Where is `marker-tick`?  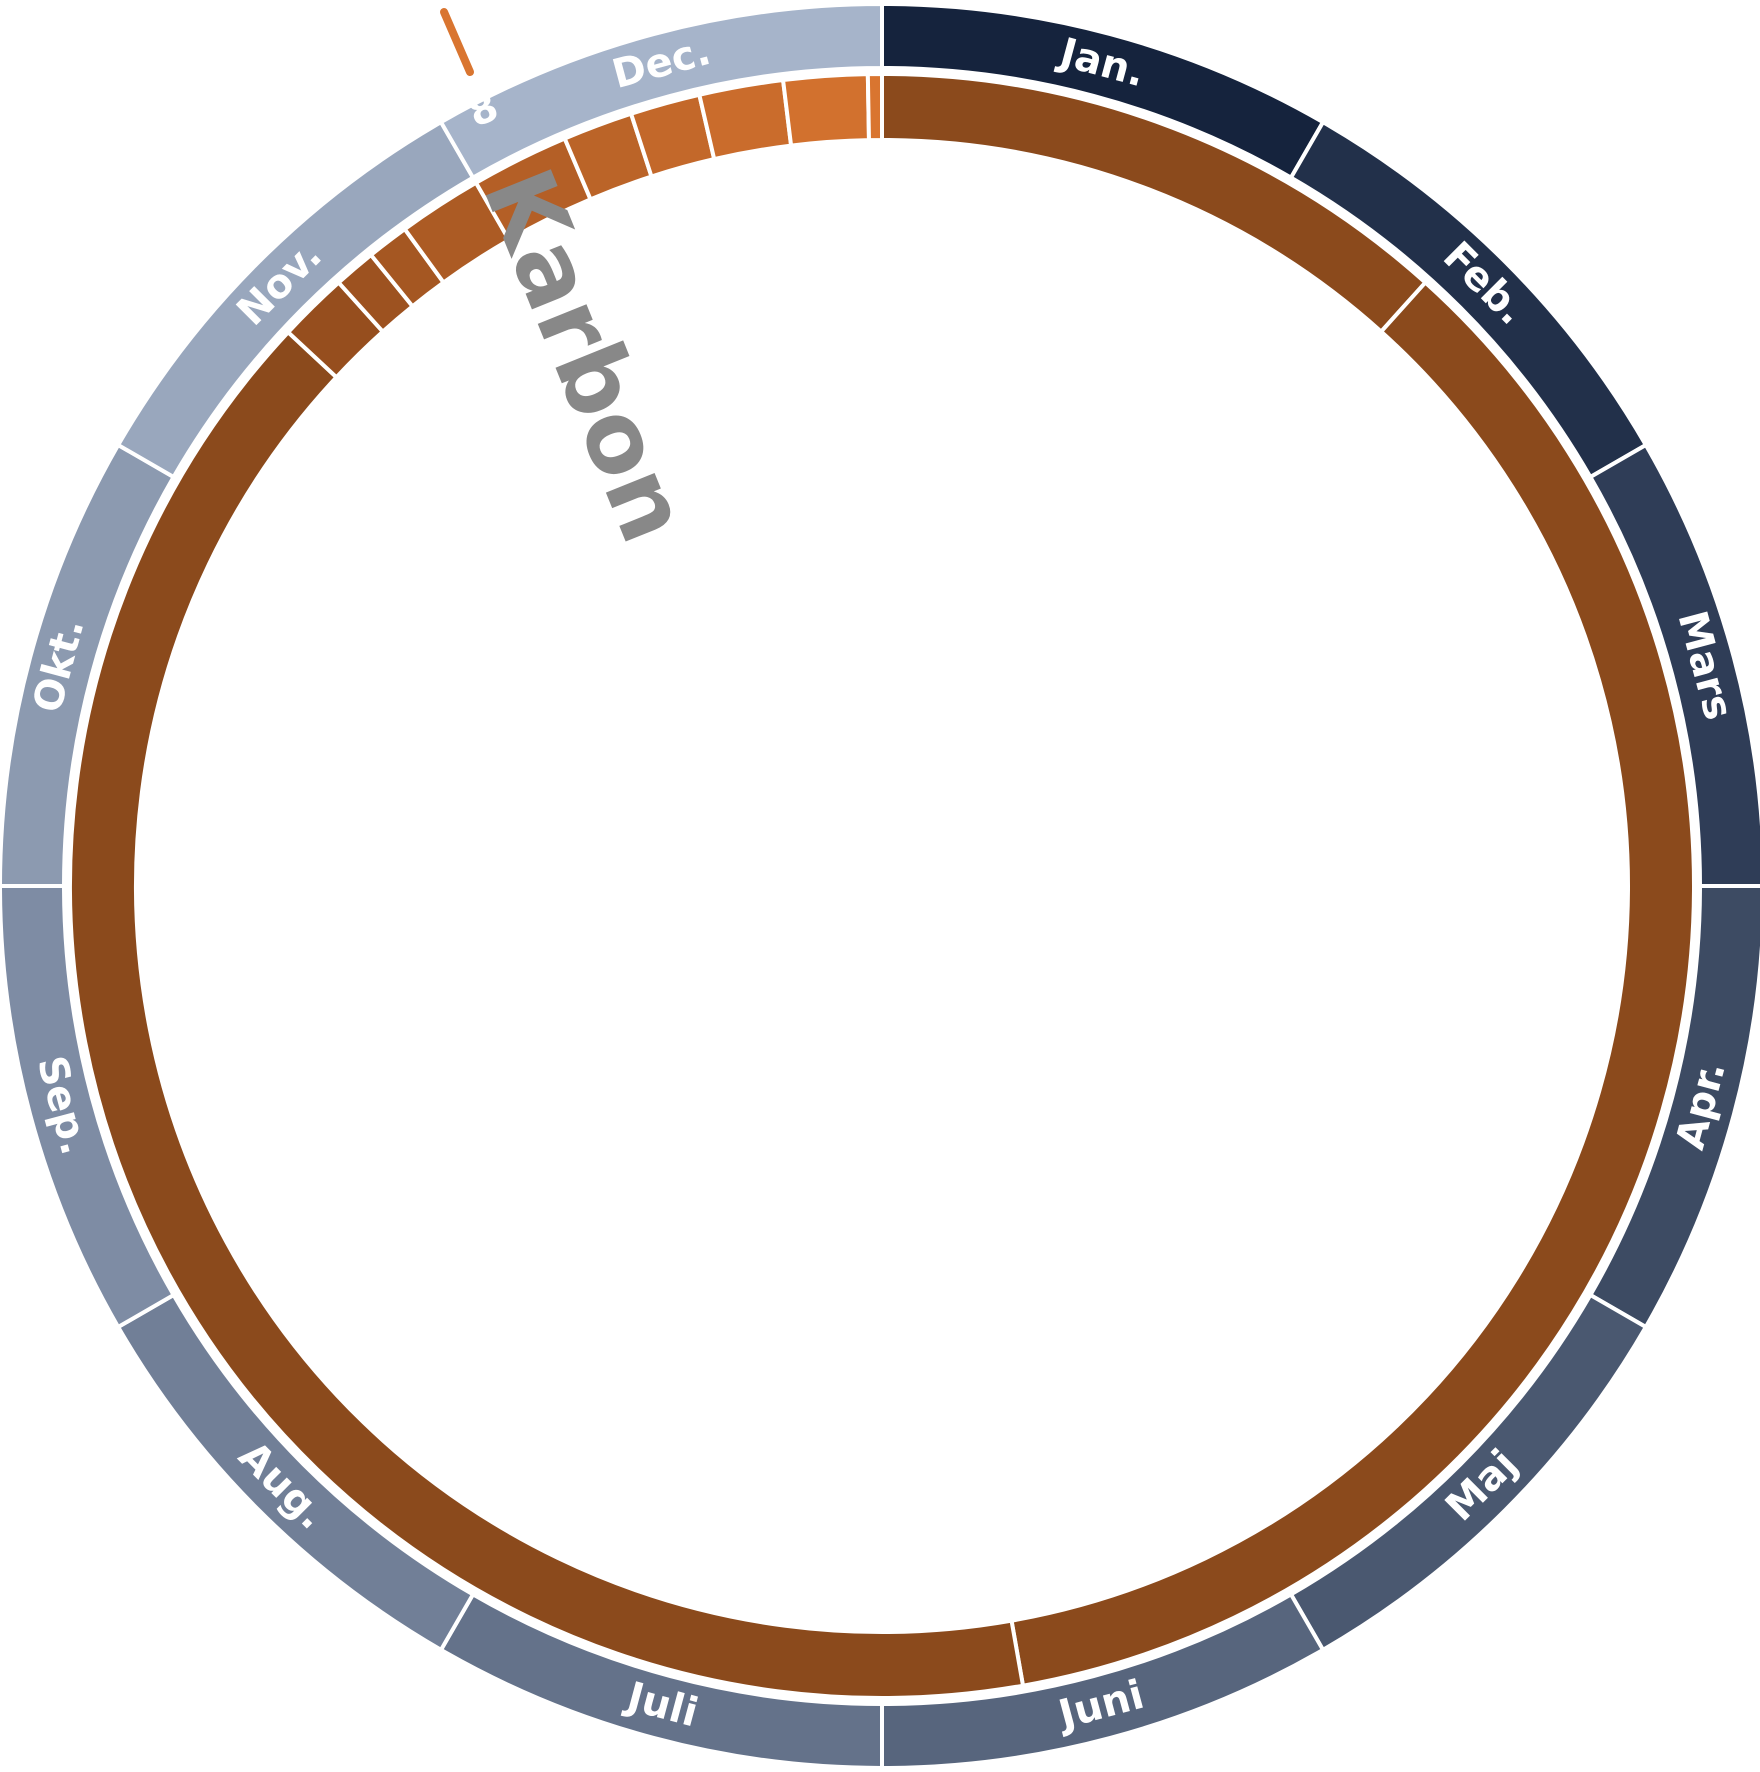 marker-tick is located at coordinates (457, 42).